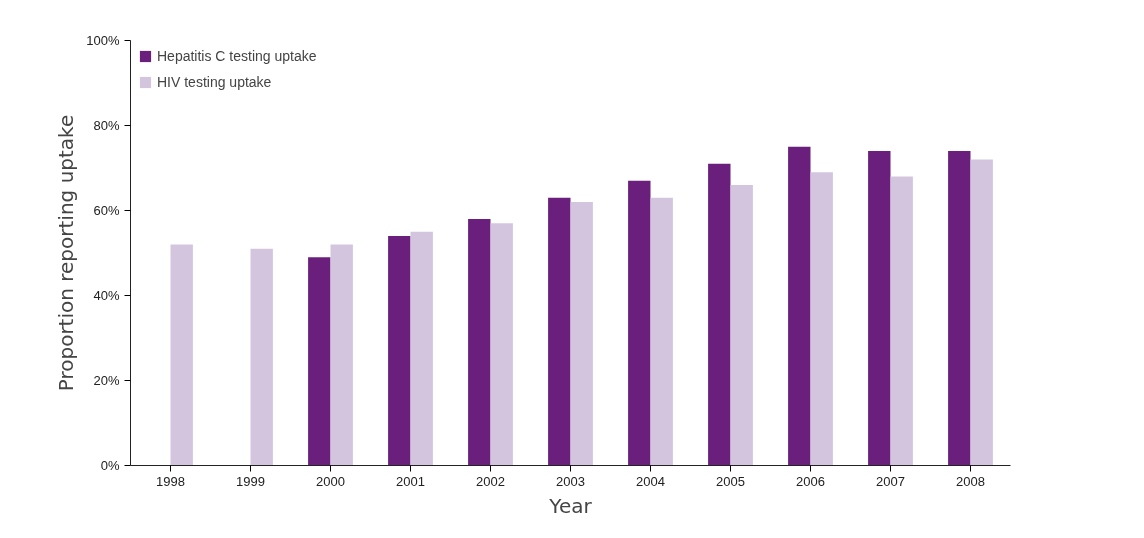 The width and height of the screenshot is (1144, 538). I want to click on legend-label: HIV testing uptake, so click(214, 82).